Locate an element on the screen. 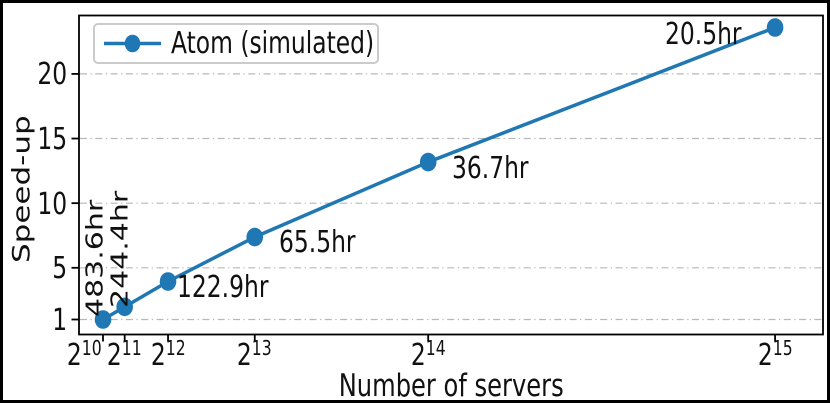 Image resolution: width=830 pixels, height=403 pixels. legend-line-marker-icon is located at coordinates (132, 43).